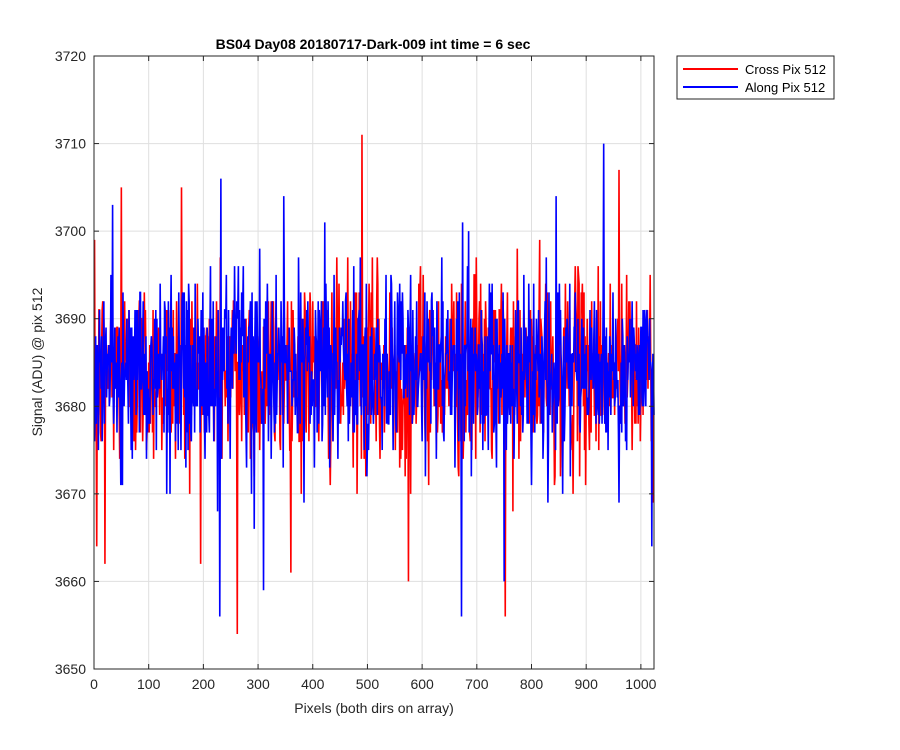 The width and height of the screenshot is (900, 750). Describe the element at coordinates (477, 684) in the screenshot. I see `x-tick-label: 700` at that location.